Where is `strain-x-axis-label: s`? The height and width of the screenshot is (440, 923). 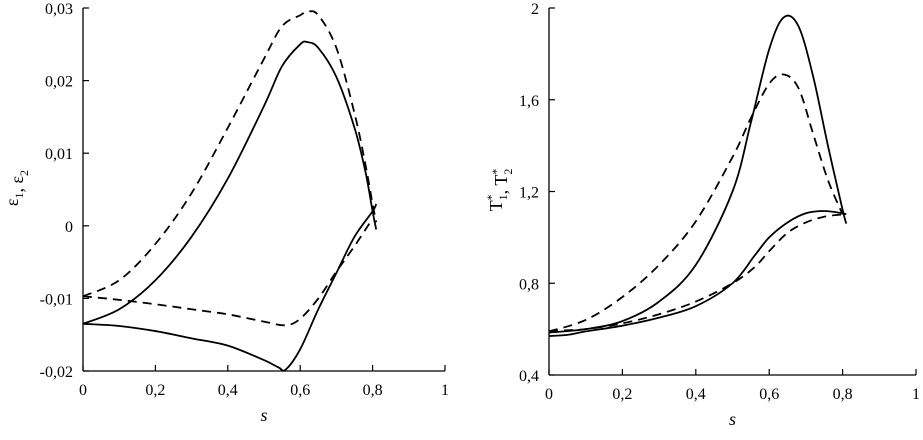
strain-x-axis-label: s is located at coordinates (263, 415).